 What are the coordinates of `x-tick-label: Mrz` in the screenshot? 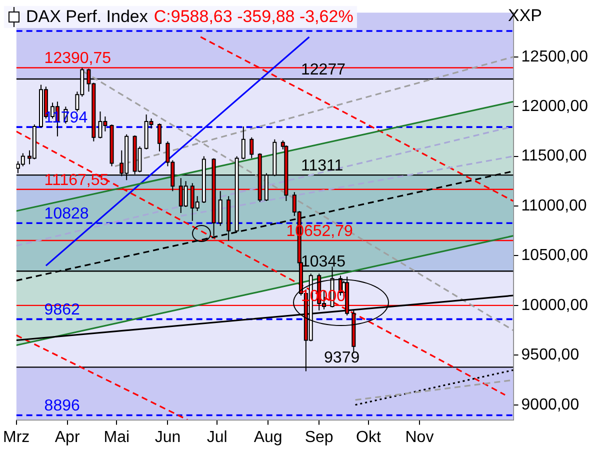 It's located at (16, 437).